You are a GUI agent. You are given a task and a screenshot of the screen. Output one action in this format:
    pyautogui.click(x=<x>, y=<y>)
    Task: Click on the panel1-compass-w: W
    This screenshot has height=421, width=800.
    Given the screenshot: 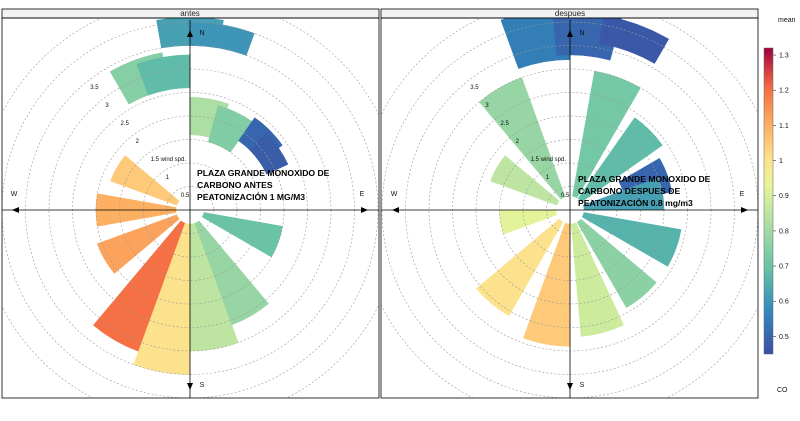 What is the action you would take?
    pyautogui.click(x=394, y=194)
    